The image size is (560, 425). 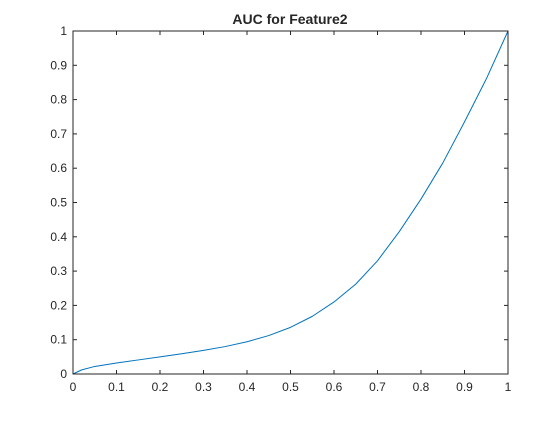 I want to click on y-tick-label: 0.7, so click(x=58, y=134).